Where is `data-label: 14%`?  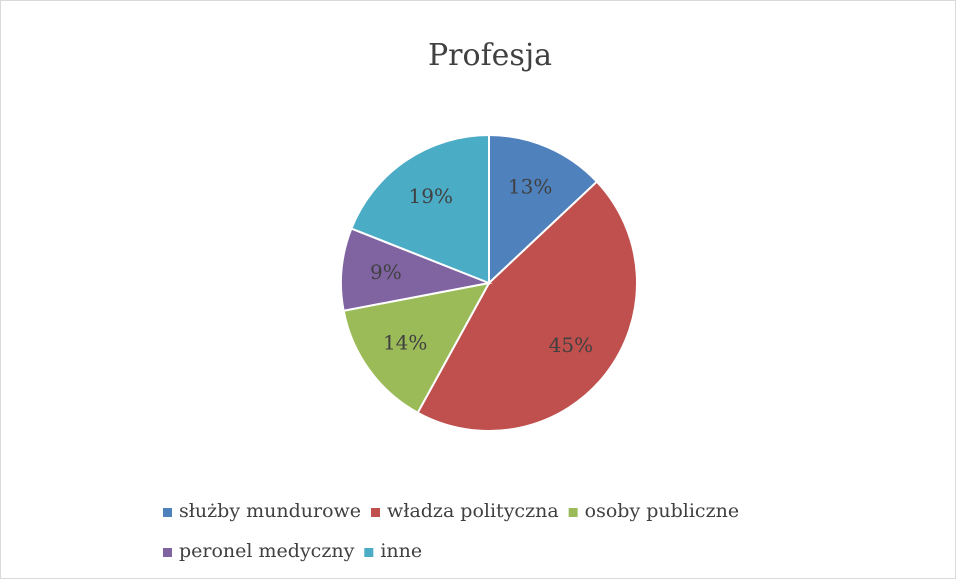
data-label: 14% is located at coordinates (405, 342).